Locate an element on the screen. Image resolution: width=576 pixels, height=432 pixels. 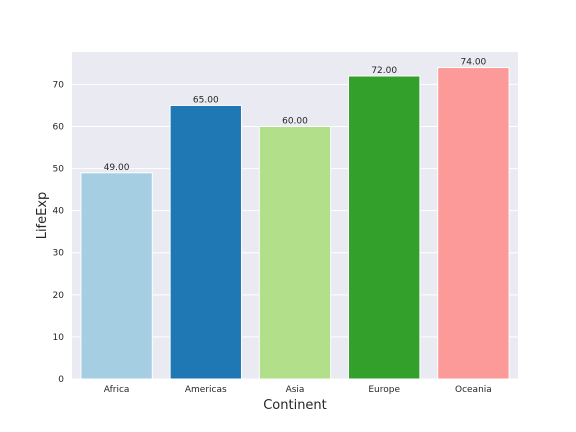
x-tick-label-asia: Asia is located at coordinates (295, 390).